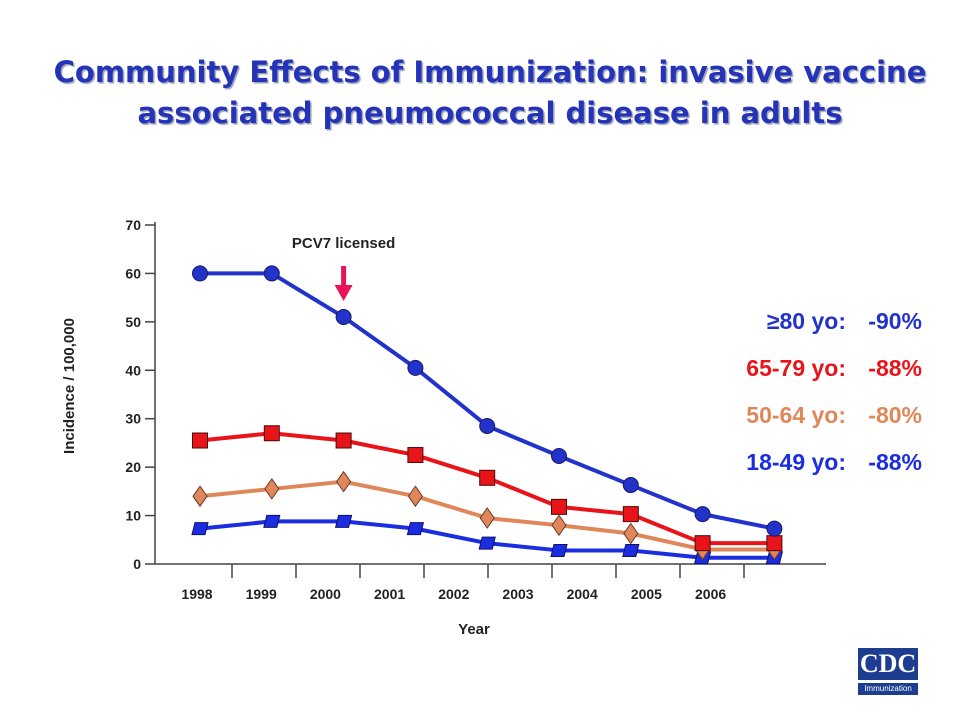  Describe the element at coordinates (888, 664) in the screenshot. I see `cdc-logo-text: CDC` at that location.